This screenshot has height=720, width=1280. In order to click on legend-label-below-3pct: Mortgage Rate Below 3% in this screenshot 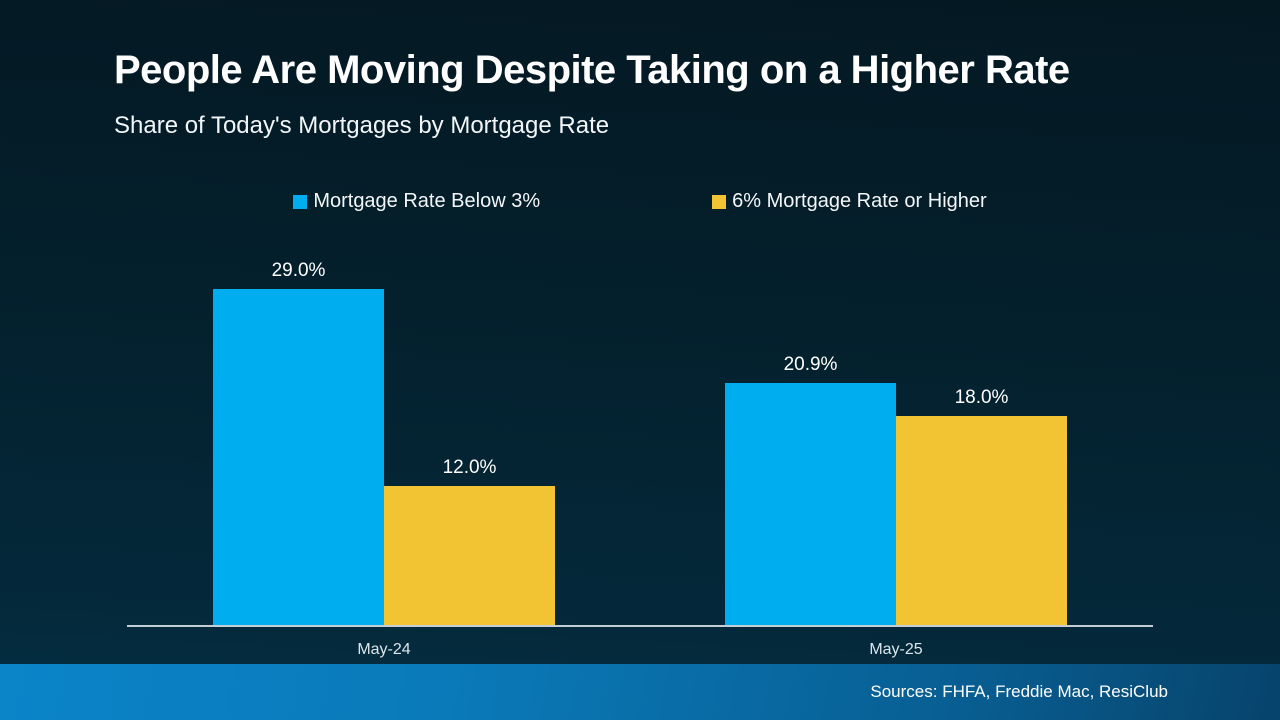, I will do `click(427, 201)`.